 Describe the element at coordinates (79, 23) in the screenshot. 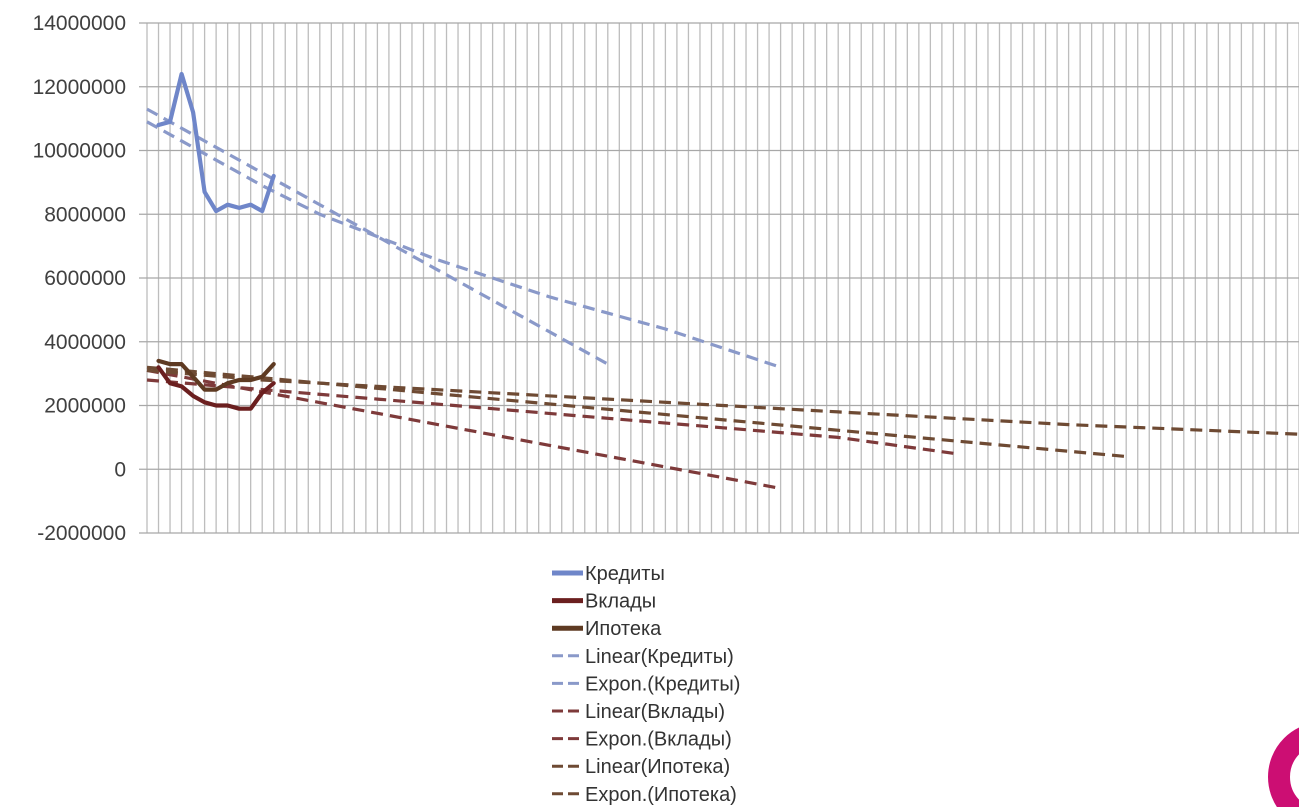

I see `y-tick-label: 14000000` at that location.